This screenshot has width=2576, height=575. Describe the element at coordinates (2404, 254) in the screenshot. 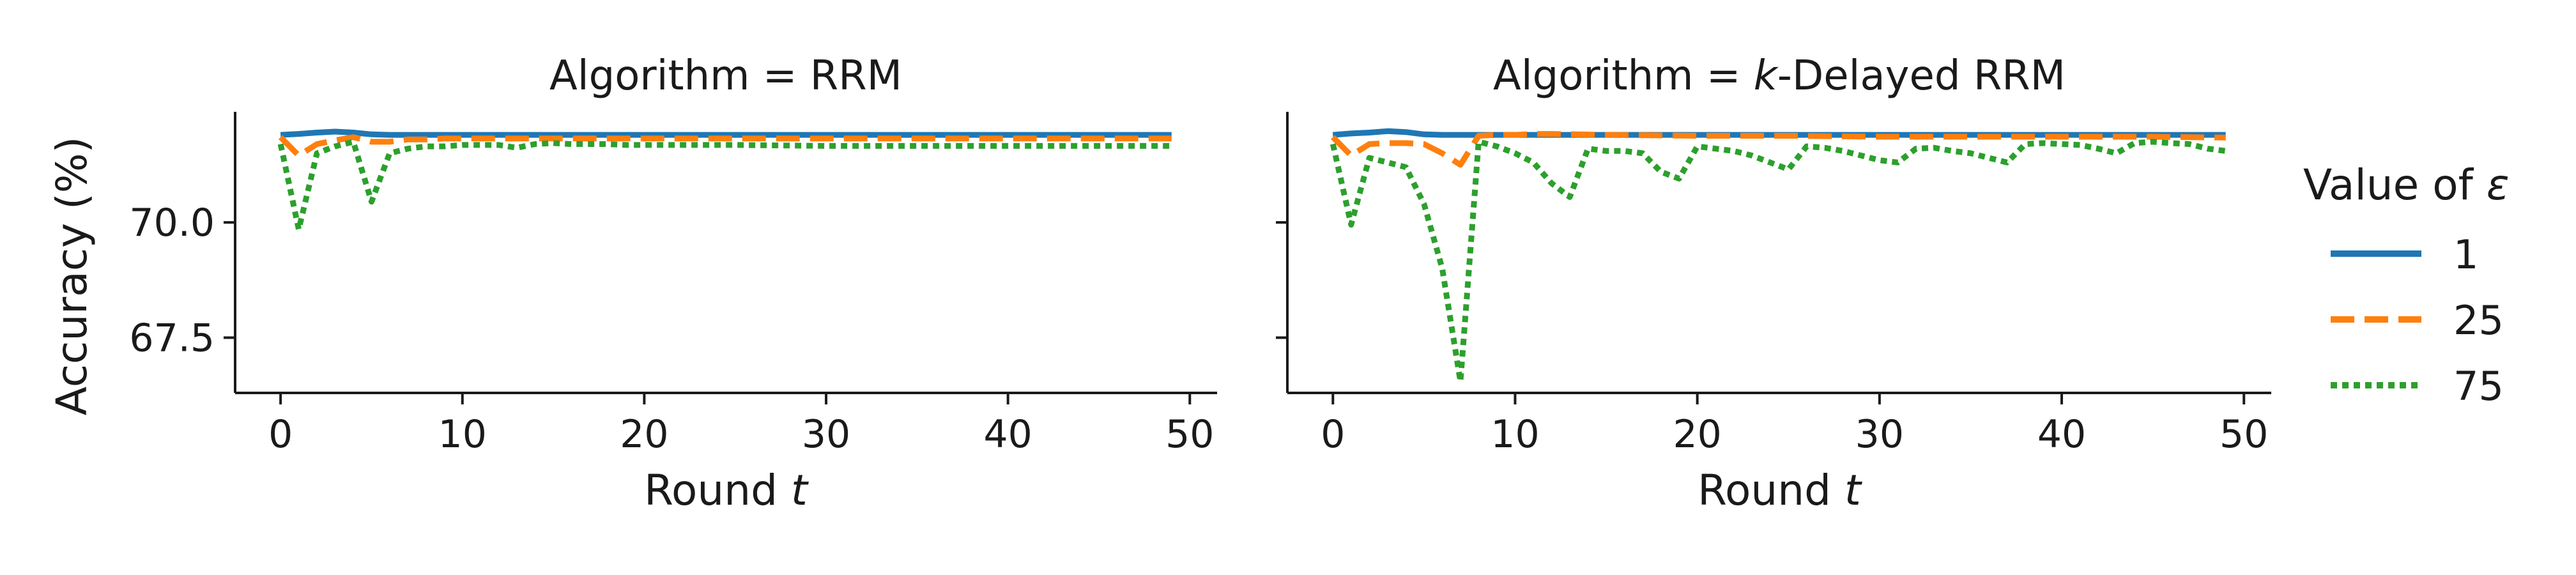

I see `legend-entry-1: 1` at that location.